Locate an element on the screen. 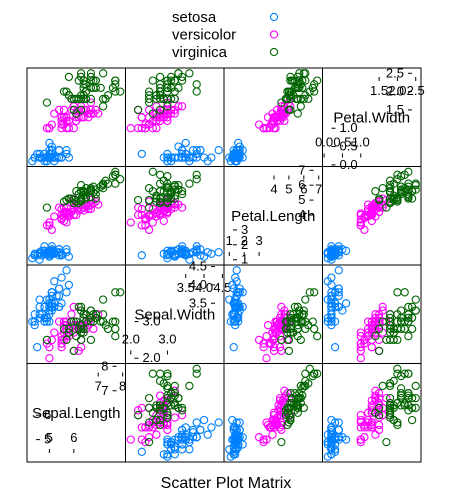  tick-label: 7 is located at coordinates (318, 189).